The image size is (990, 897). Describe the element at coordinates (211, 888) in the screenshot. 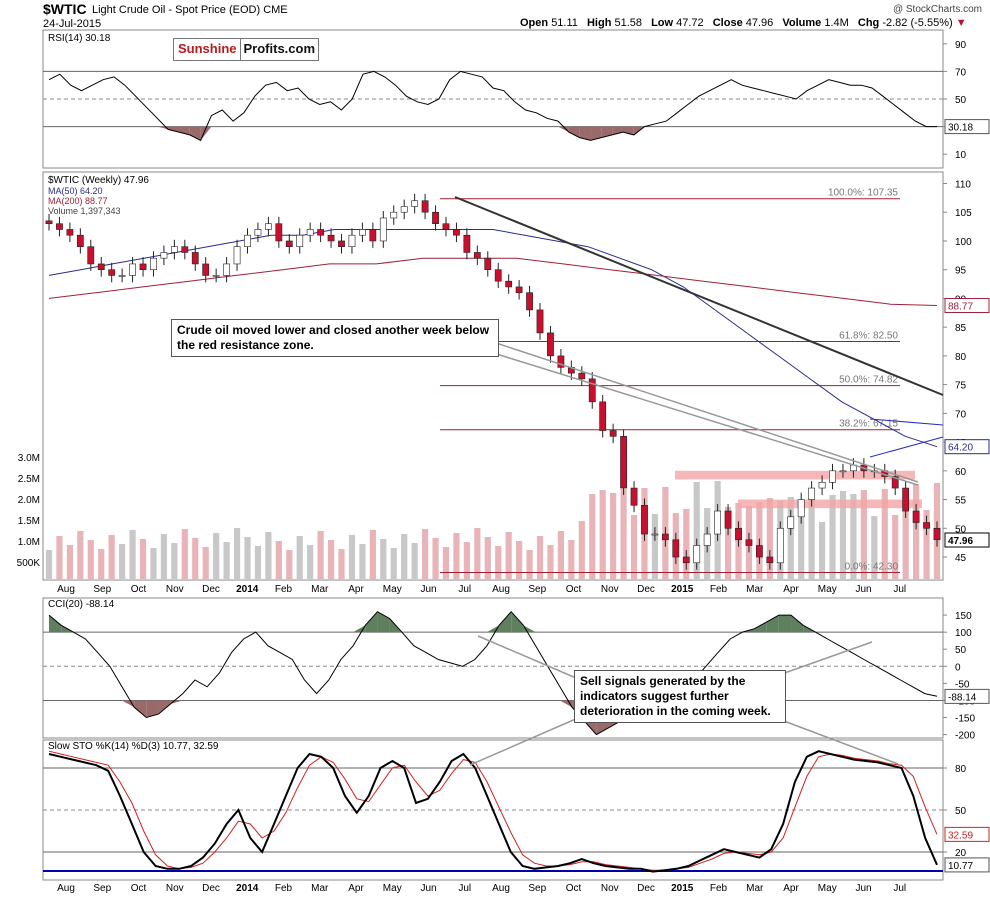

I see `sto-month-label: Dec` at that location.